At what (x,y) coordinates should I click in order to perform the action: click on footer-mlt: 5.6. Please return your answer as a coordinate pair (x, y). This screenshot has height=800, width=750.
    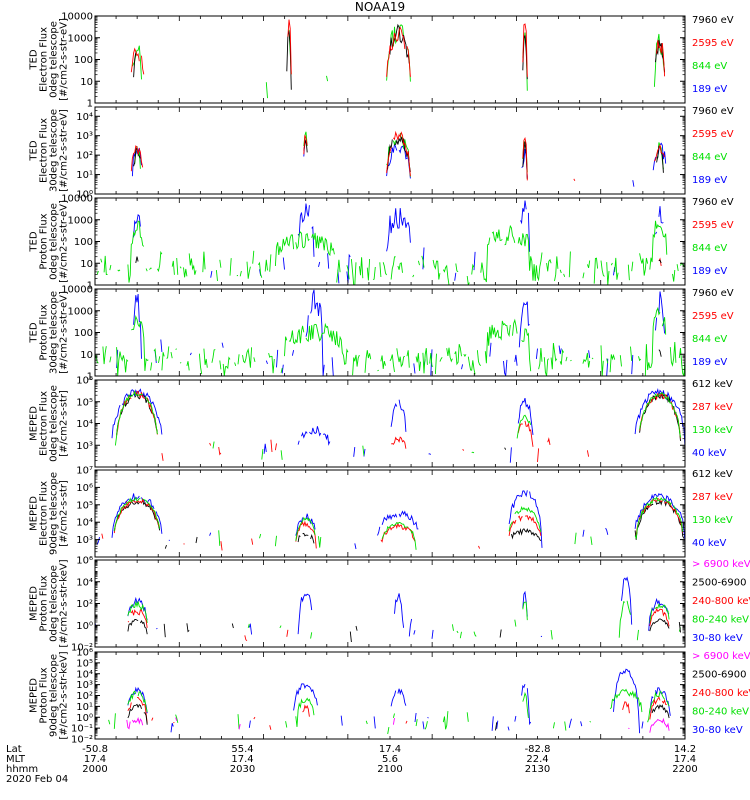
    Looking at the image, I should click on (390, 759).